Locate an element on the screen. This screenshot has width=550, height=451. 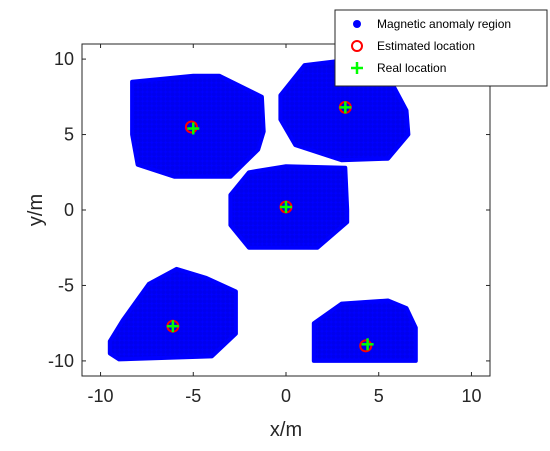
legend-item-real: Real location is located at coordinates (411, 68).